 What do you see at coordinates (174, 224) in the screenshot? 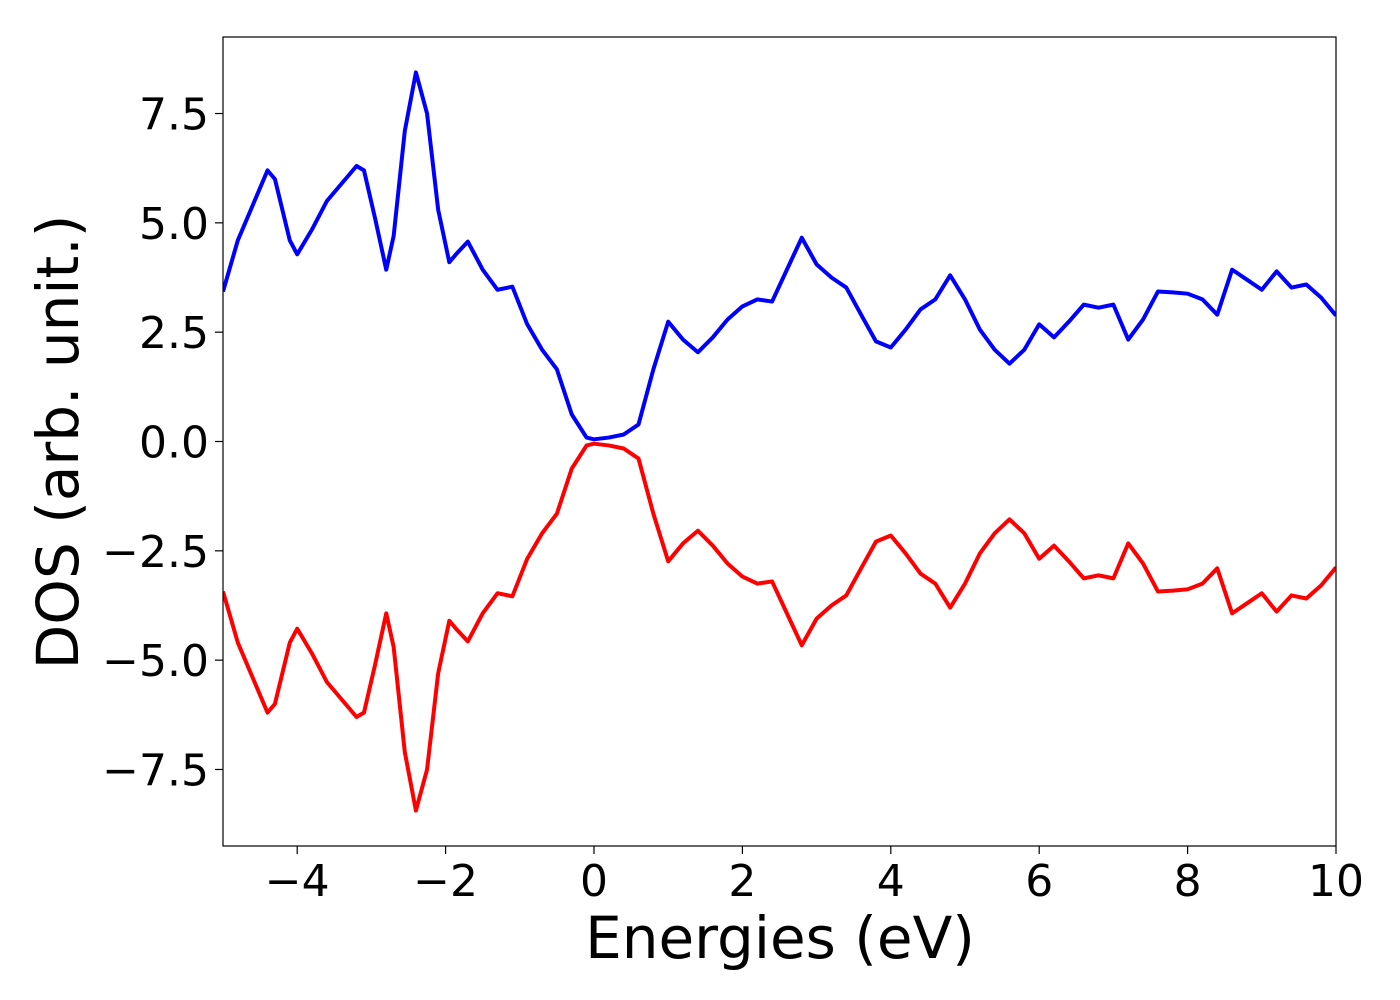
I see `y-tick-label: 5.0` at bounding box center [174, 224].